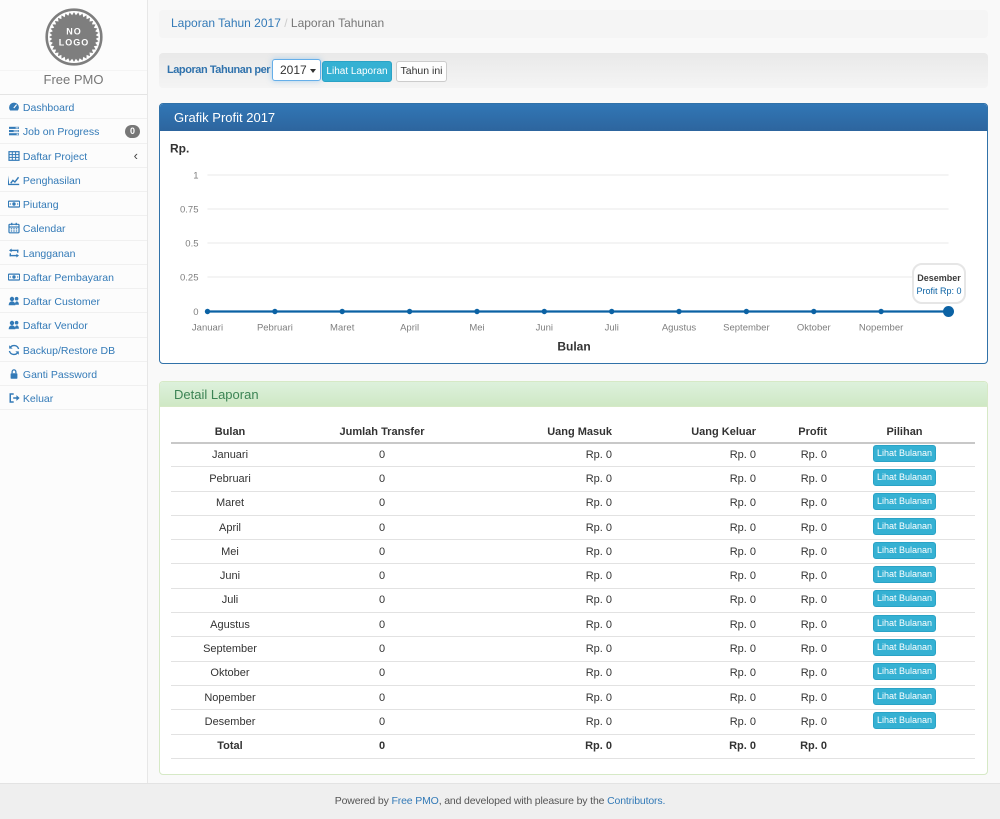 This screenshot has height=819, width=1000. What do you see at coordinates (195, 312) in the screenshot?
I see `svg-text: 0` at bounding box center [195, 312].